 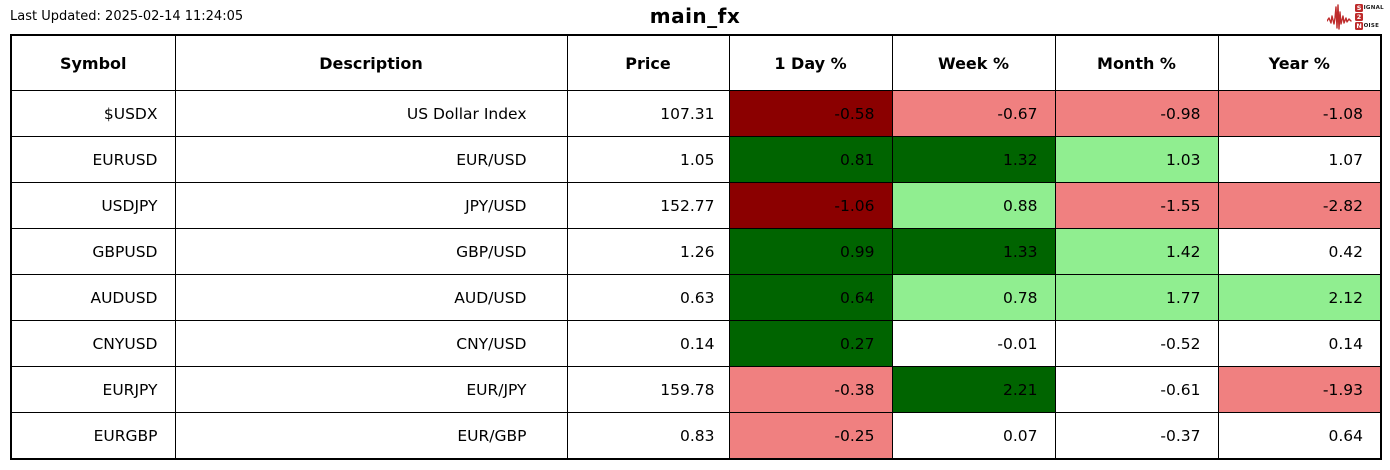 I want to click on change-cell-1-day: -0.58, so click(x=810, y=113).